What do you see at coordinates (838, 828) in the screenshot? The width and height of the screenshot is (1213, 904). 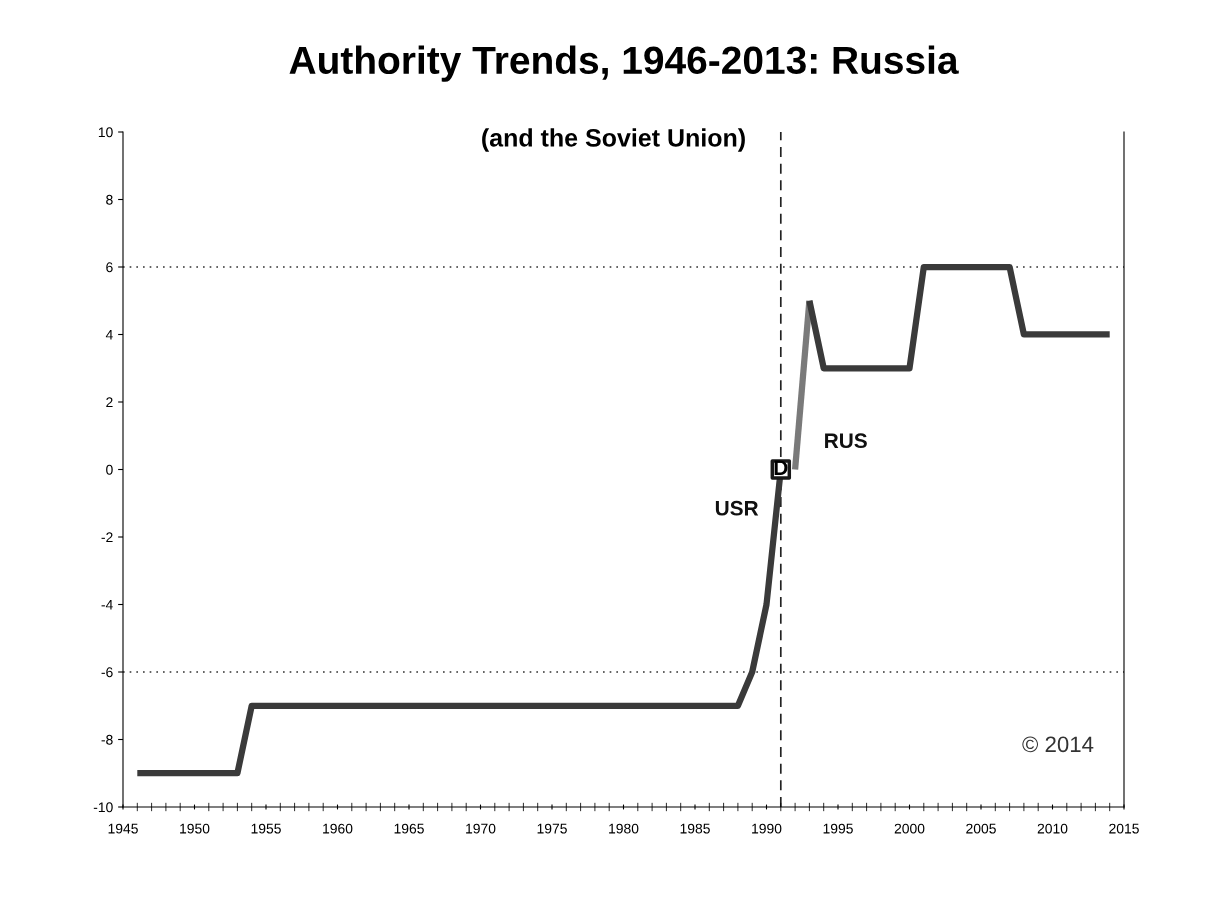 I see `x-tick-label: 1995` at bounding box center [838, 828].